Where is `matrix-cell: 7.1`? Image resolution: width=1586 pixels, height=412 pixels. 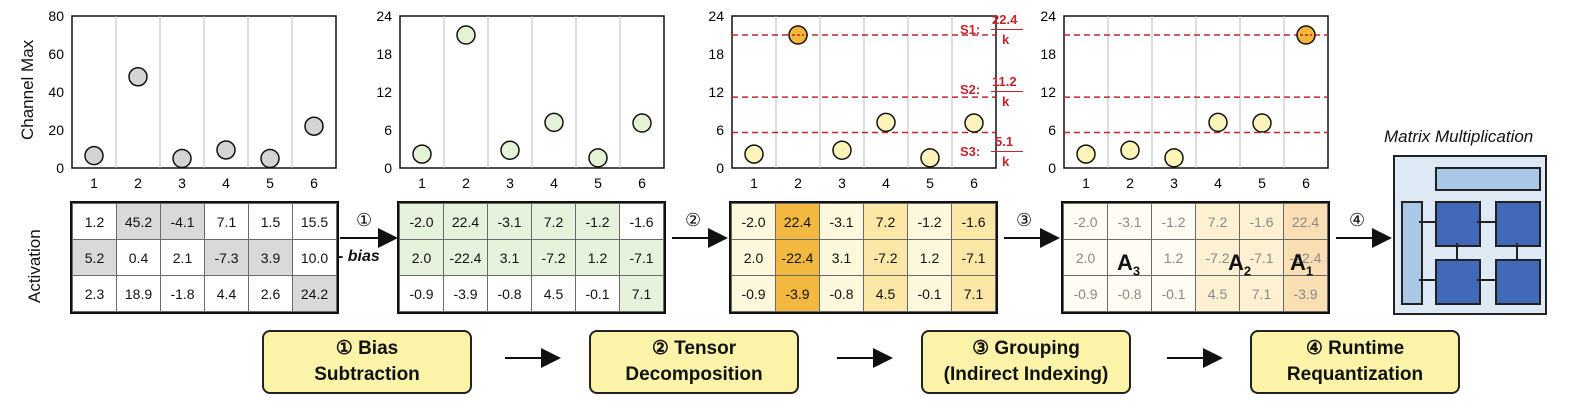 matrix-cell: 7.1 is located at coordinates (226, 221).